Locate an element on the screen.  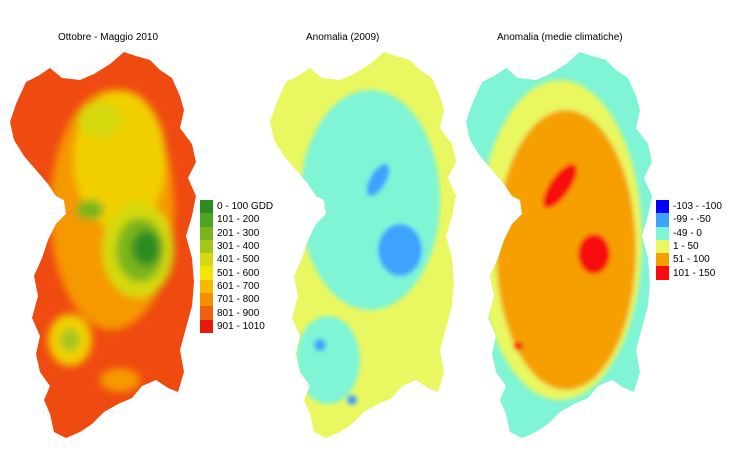
legend-item: 1 - 50 is located at coordinates (689, 246).